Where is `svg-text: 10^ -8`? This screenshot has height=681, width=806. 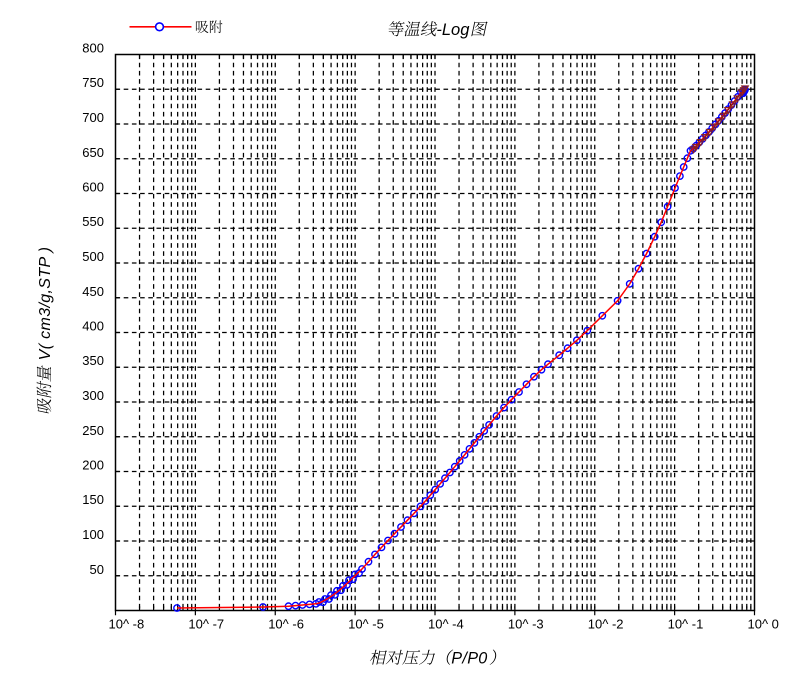 svg-text: 10^ -8 is located at coordinates (127, 624).